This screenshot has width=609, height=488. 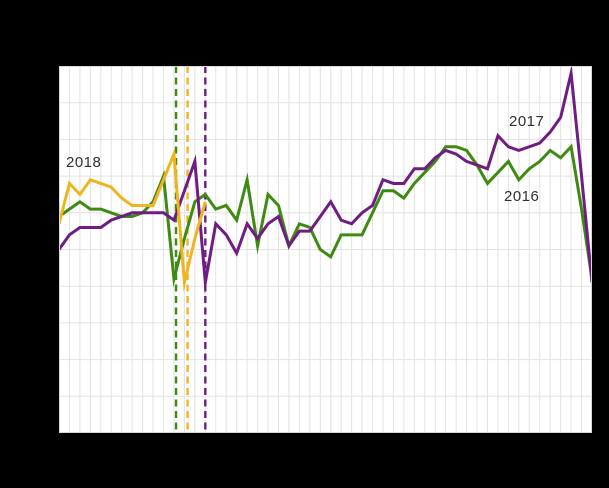 I want to click on series-label-2017: 2017, so click(x=527, y=121).